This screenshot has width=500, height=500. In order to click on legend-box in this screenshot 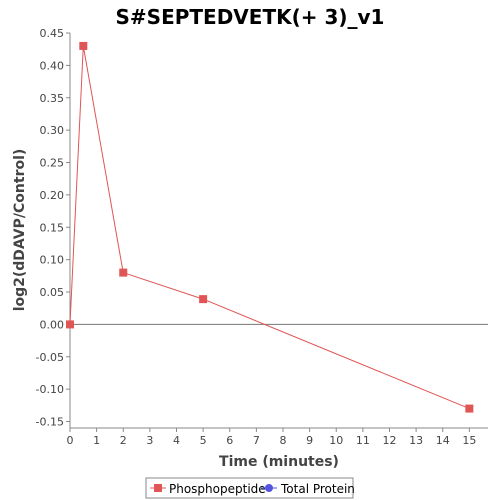, I will do `click(249, 488)`.